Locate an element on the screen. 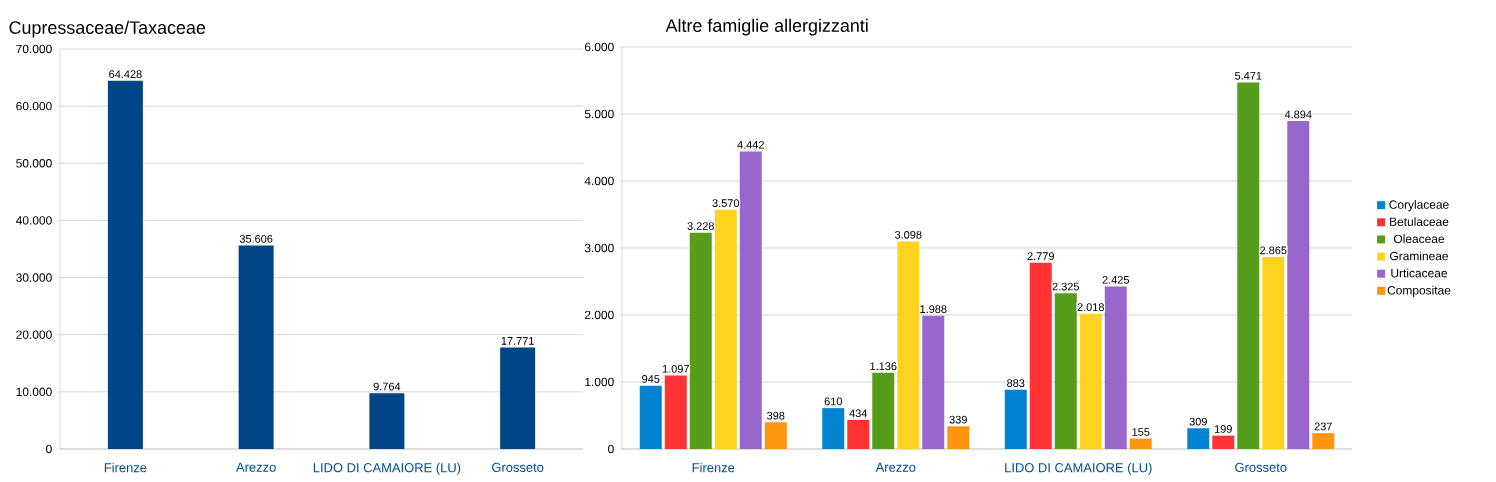 The width and height of the screenshot is (1496, 482). y-tick-label: 4.000 is located at coordinates (599, 181).